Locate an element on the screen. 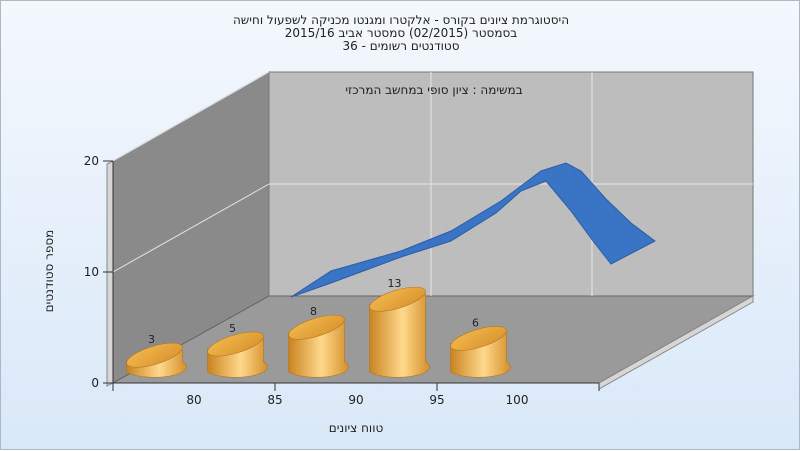 The image size is (800, 451). x-tick-label-100: 100 is located at coordinates (517, 400).